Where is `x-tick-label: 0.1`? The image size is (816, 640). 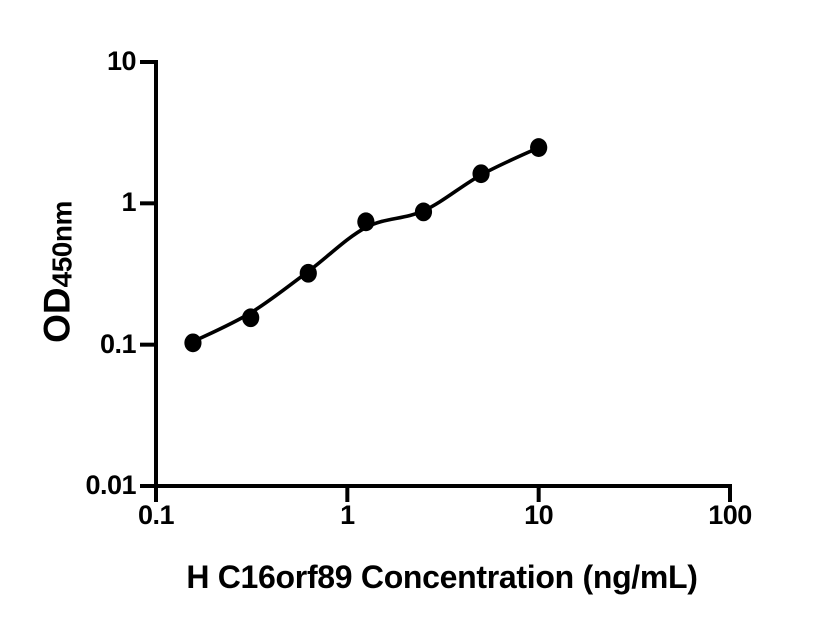
x-tick-label: 0.1 is located at coordinates (156, 515).